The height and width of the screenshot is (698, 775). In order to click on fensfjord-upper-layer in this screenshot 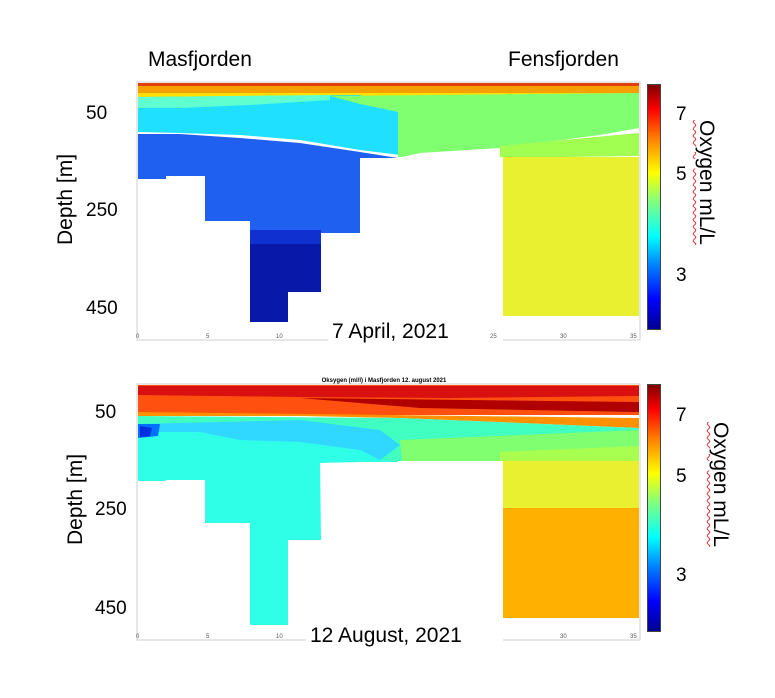, I will do `click(484, 125)`.